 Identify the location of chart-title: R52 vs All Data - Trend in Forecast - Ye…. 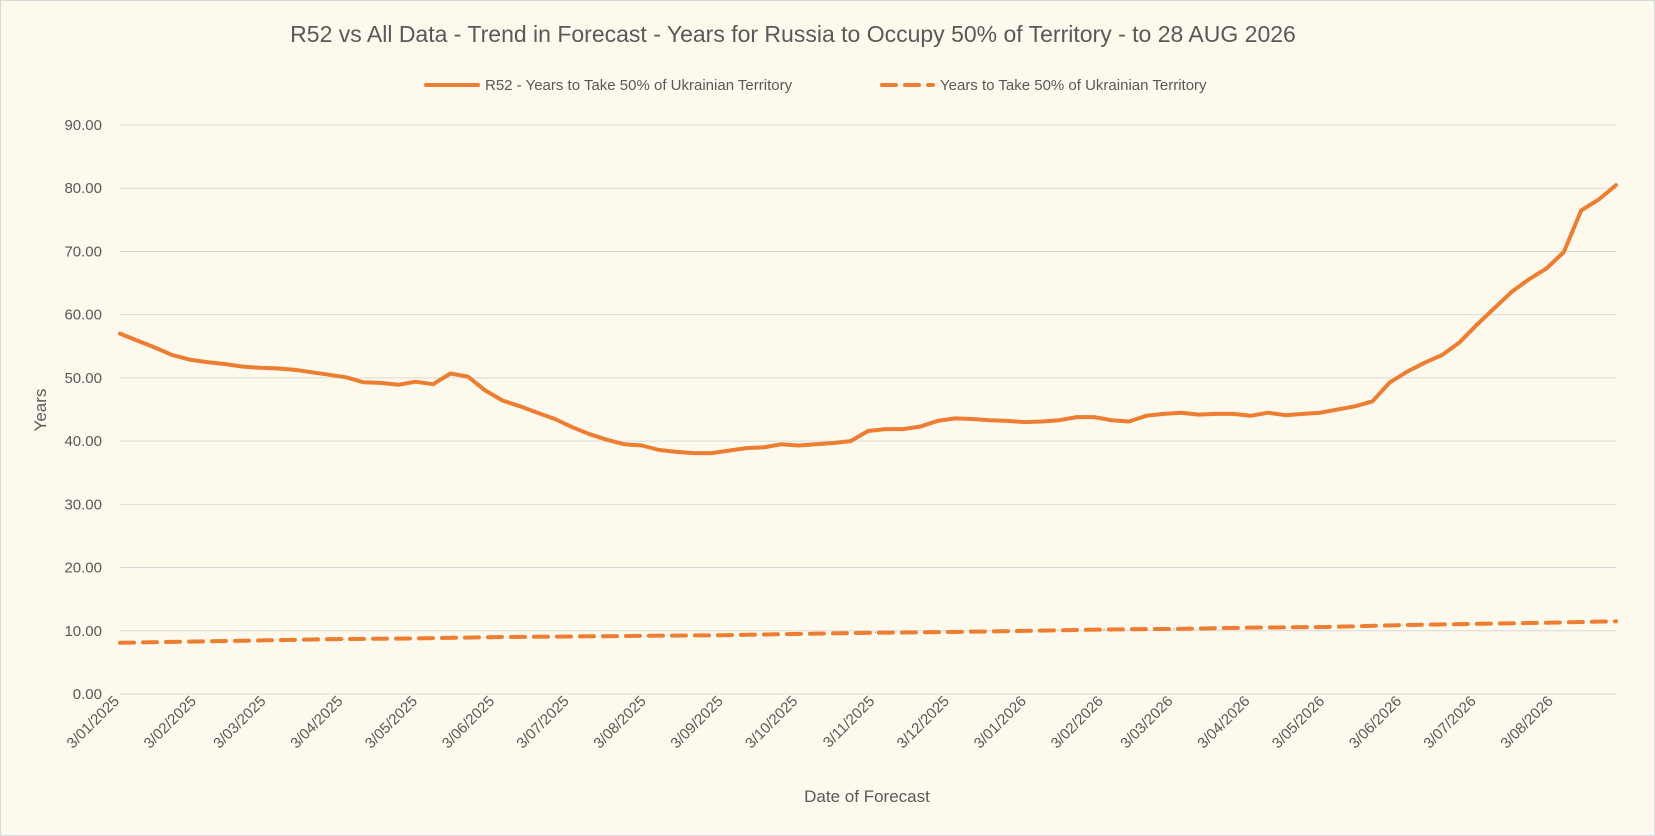
(793, 34).